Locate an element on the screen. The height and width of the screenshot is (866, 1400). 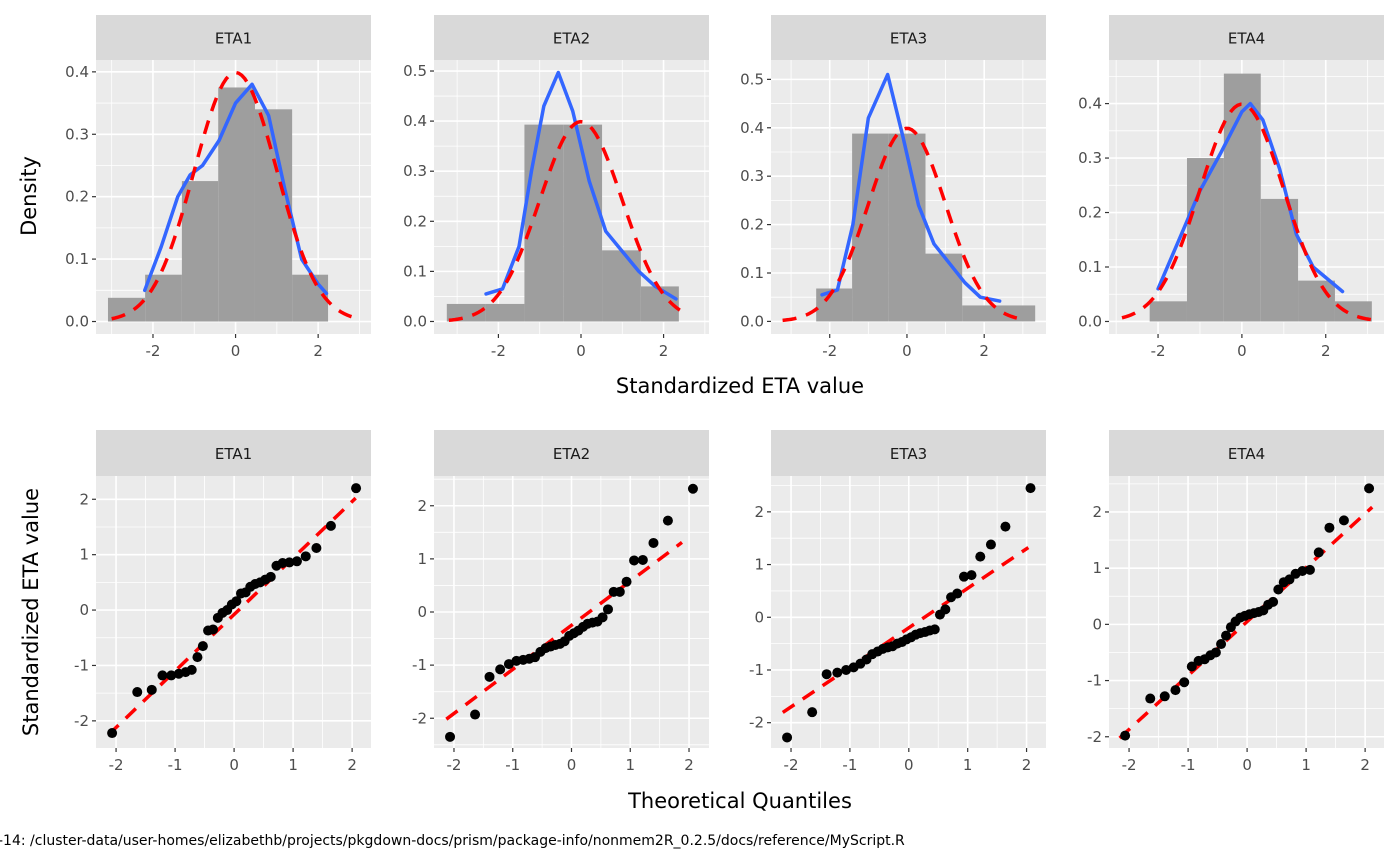
facet-strip-label: ETA2 is located at coordinates (571, 39).